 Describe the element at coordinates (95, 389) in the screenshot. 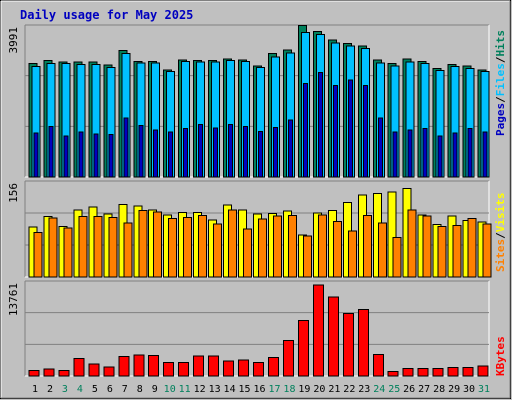

I see `x-tick-label: 5` at that location.